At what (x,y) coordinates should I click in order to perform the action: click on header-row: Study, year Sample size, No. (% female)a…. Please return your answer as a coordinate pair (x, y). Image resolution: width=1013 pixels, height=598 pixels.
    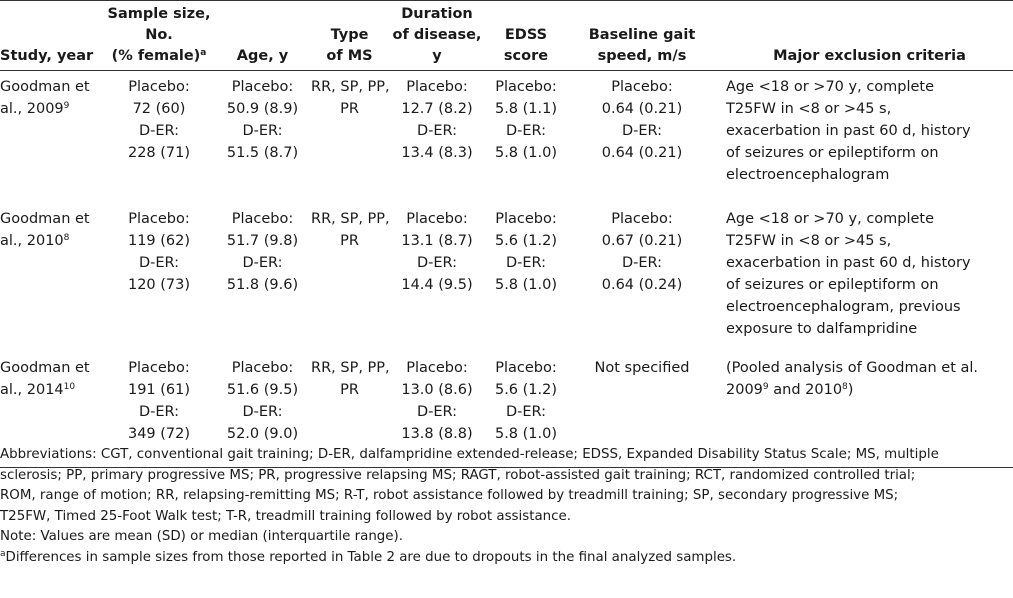
    Looking at the image, I should click on (506, 37).